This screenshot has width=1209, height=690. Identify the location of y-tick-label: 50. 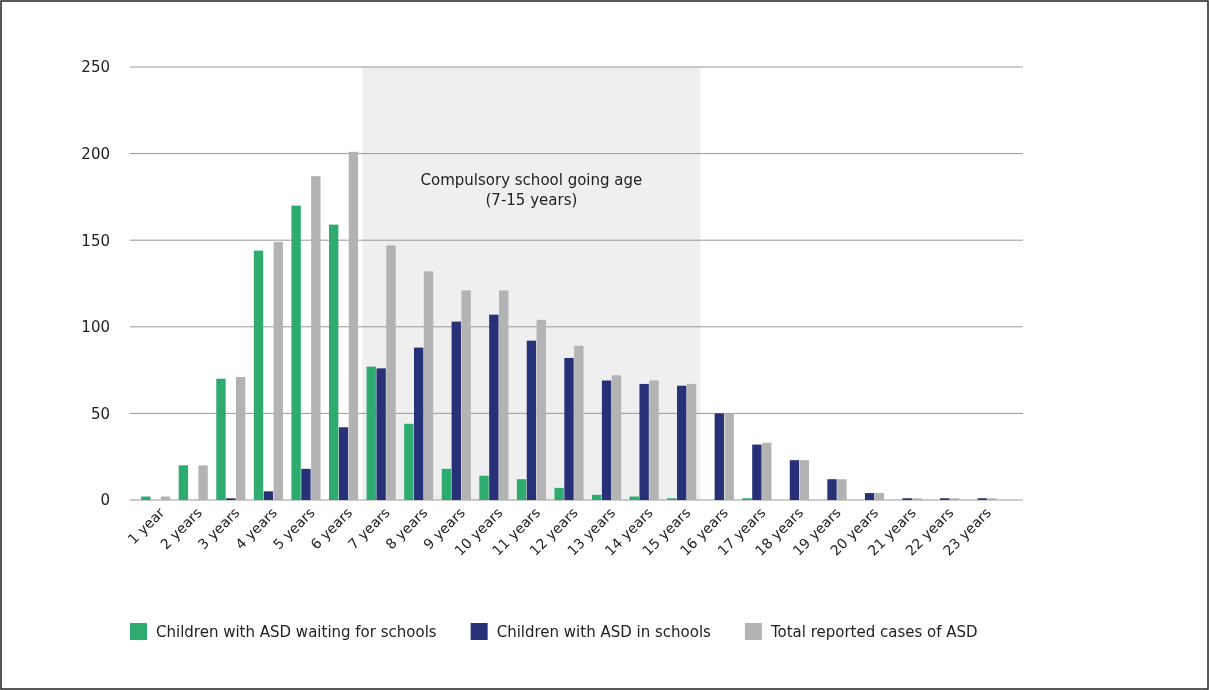
(100, 413).